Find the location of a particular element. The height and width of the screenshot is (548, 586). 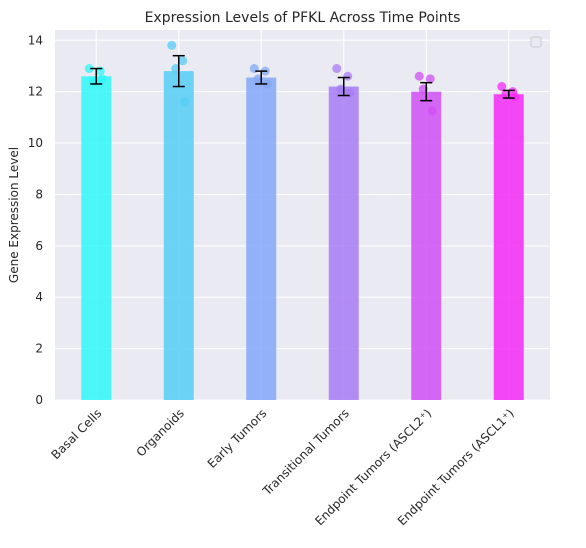

y-tick-label: 12 is located at coordinates (35, 92).